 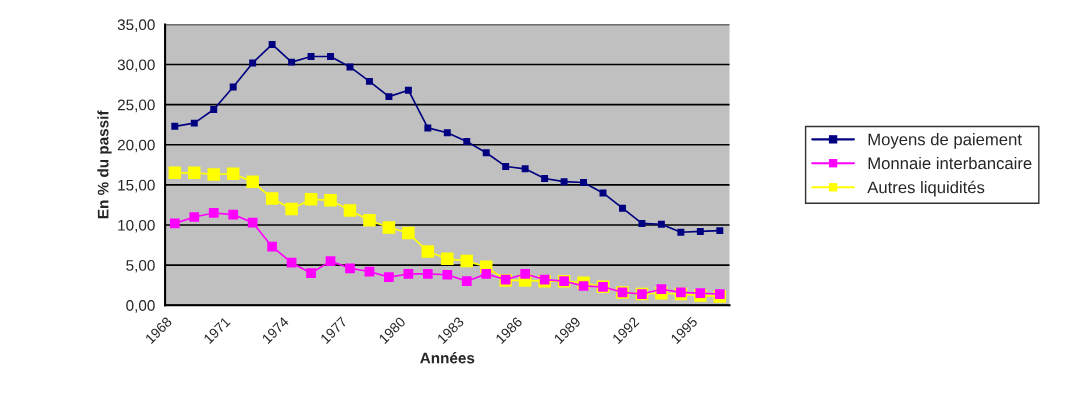 I want to click on legend-label: Autres liquidités, so click(x=926, y=188).